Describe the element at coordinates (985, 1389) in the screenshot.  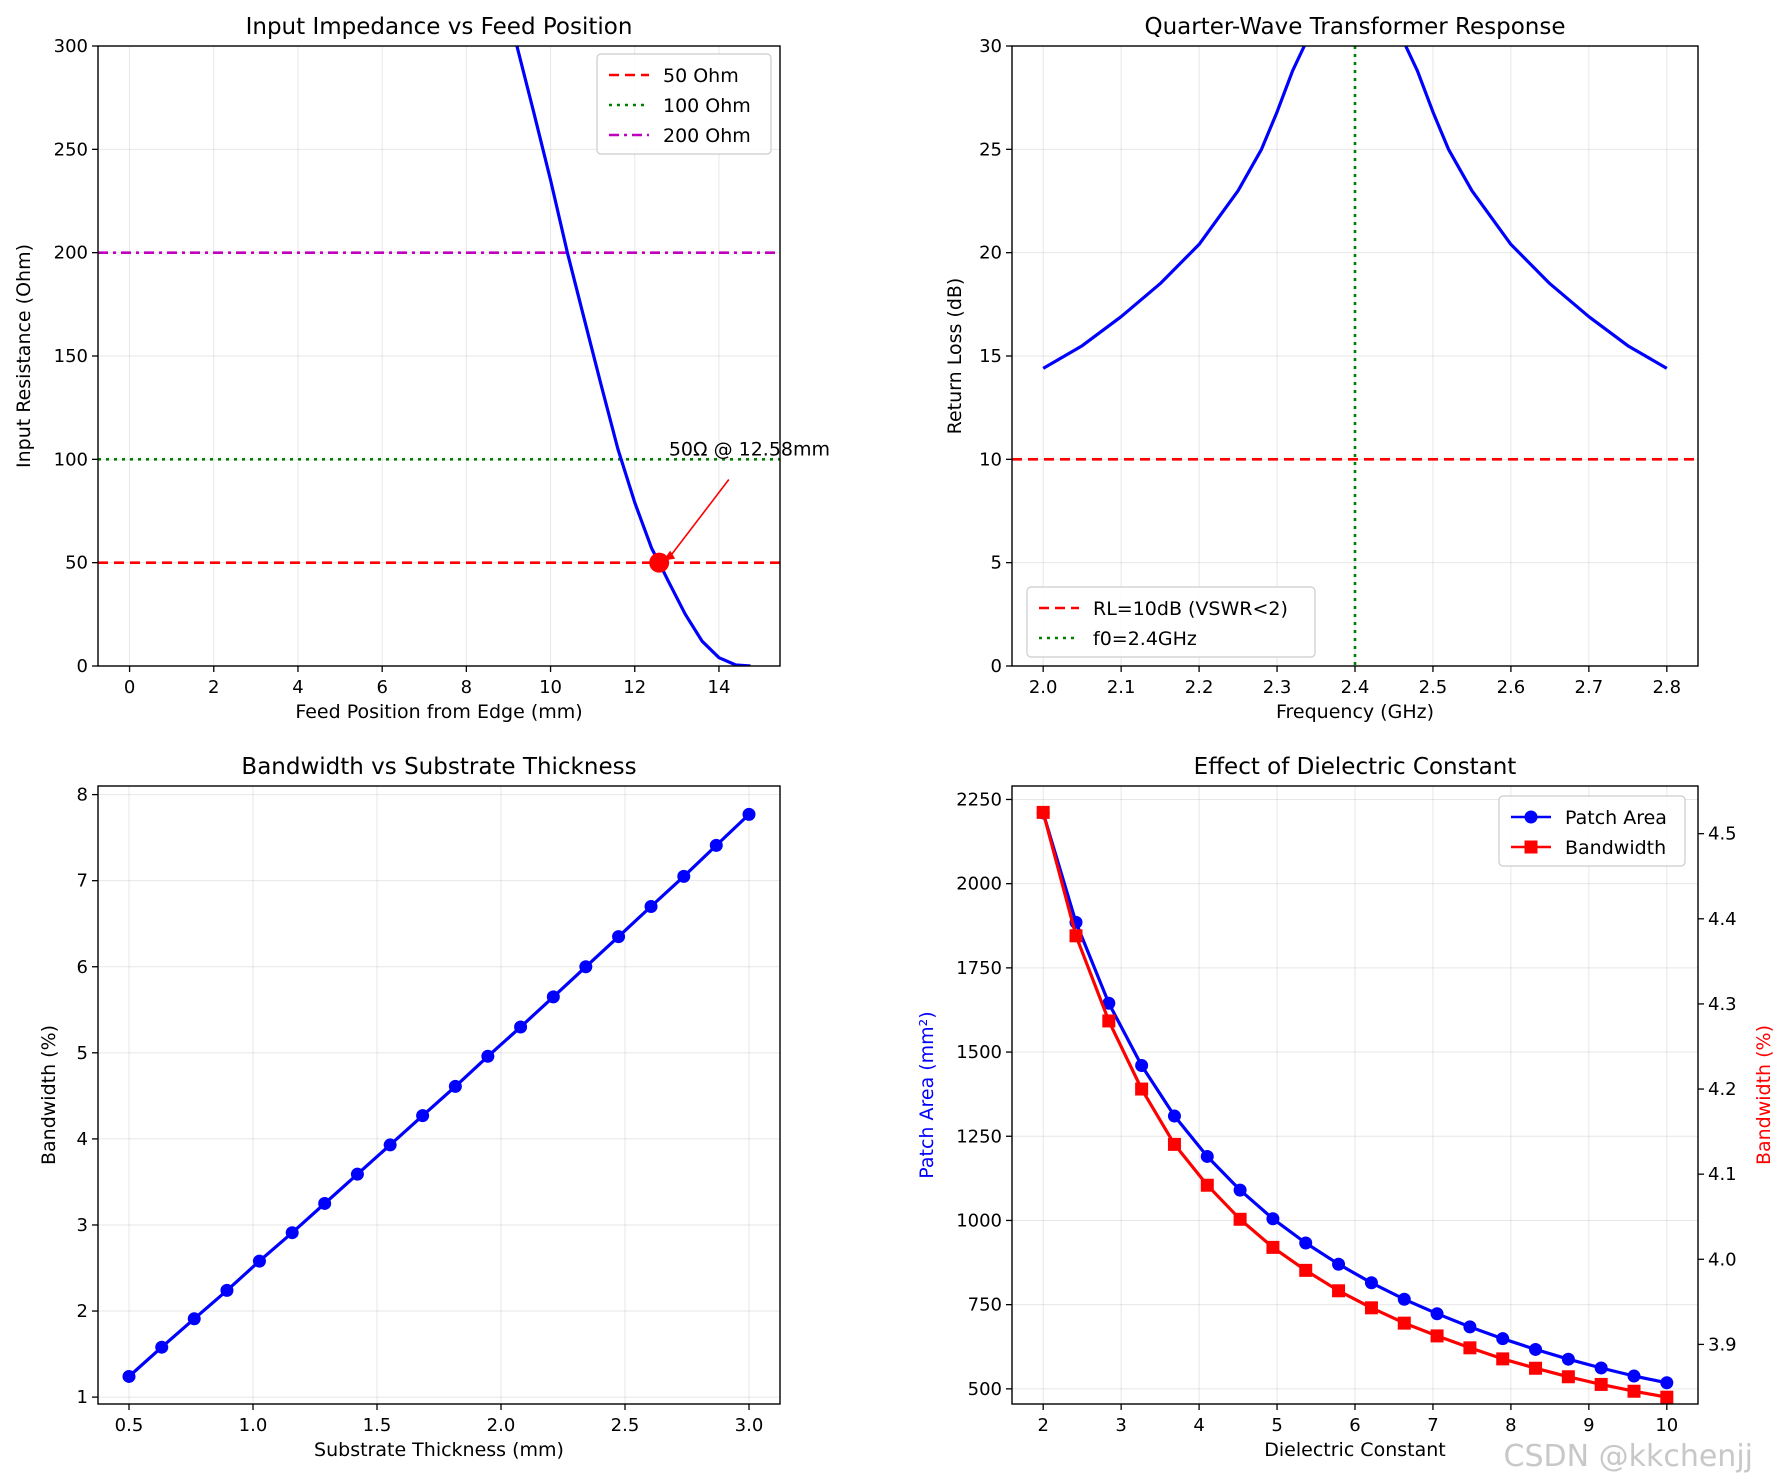
I see `y-tick-label: 500` at that location.